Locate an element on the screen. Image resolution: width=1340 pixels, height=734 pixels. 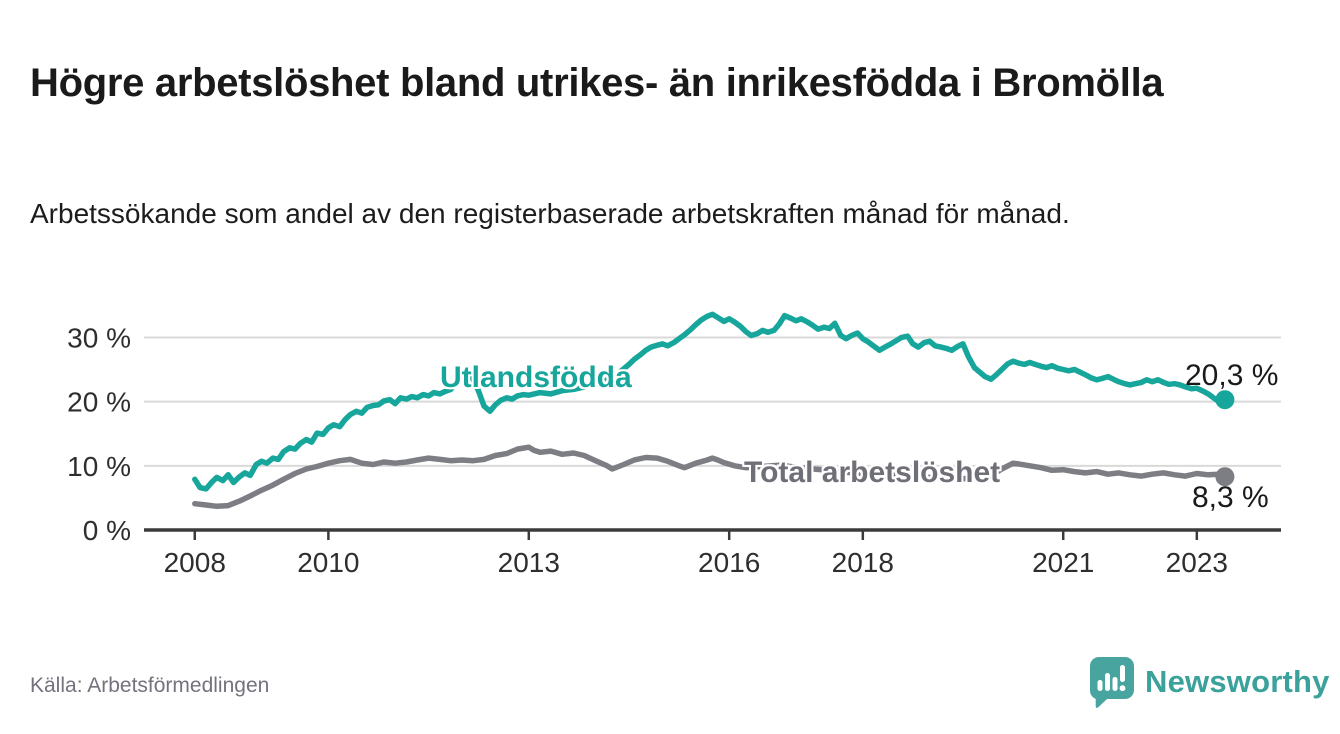
source-text: Källa: Arbetsförmedlingen is located at coordinates (150, 685).